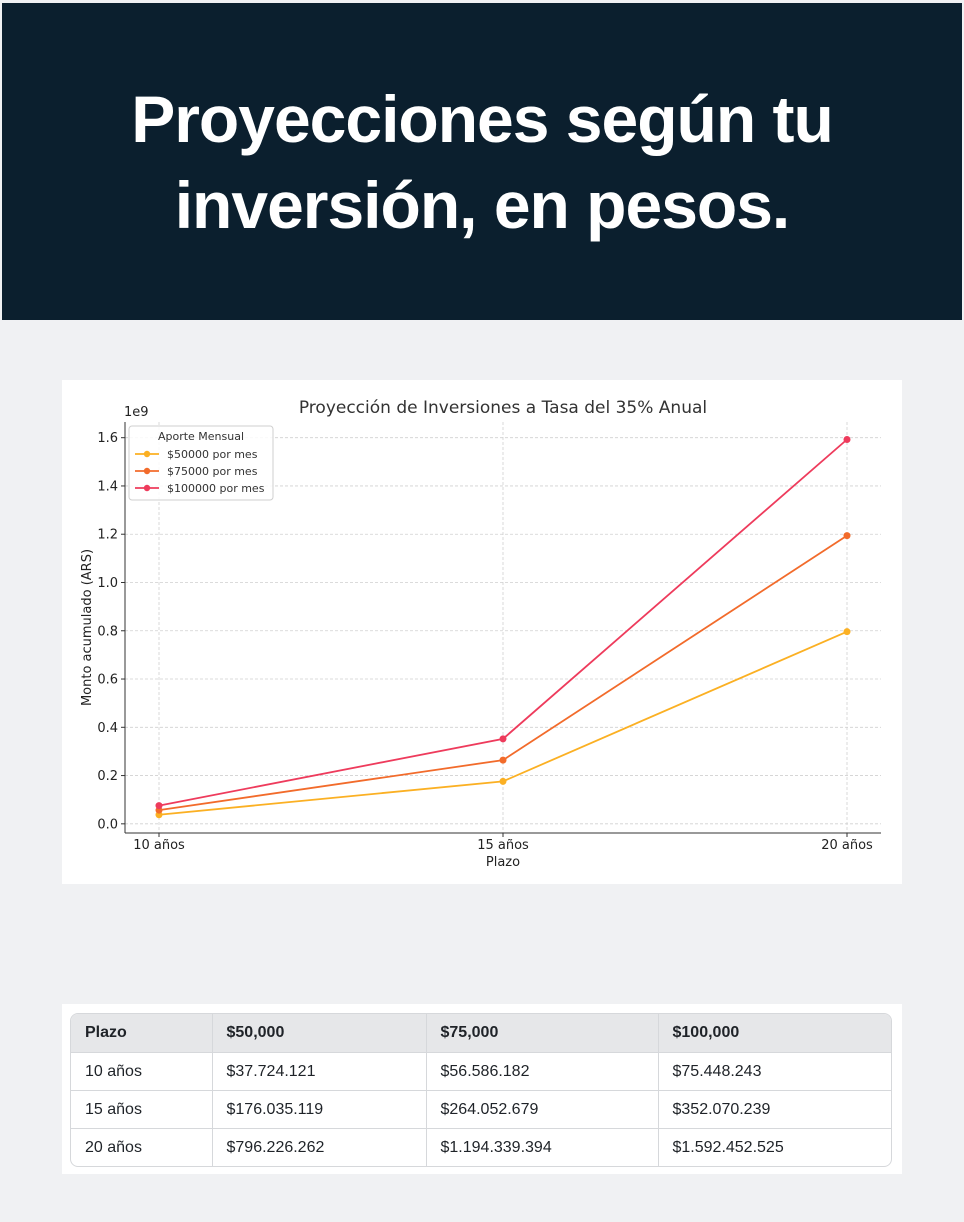  I want to click on table-cell: $1.194.339.394, so click(542, 1147).